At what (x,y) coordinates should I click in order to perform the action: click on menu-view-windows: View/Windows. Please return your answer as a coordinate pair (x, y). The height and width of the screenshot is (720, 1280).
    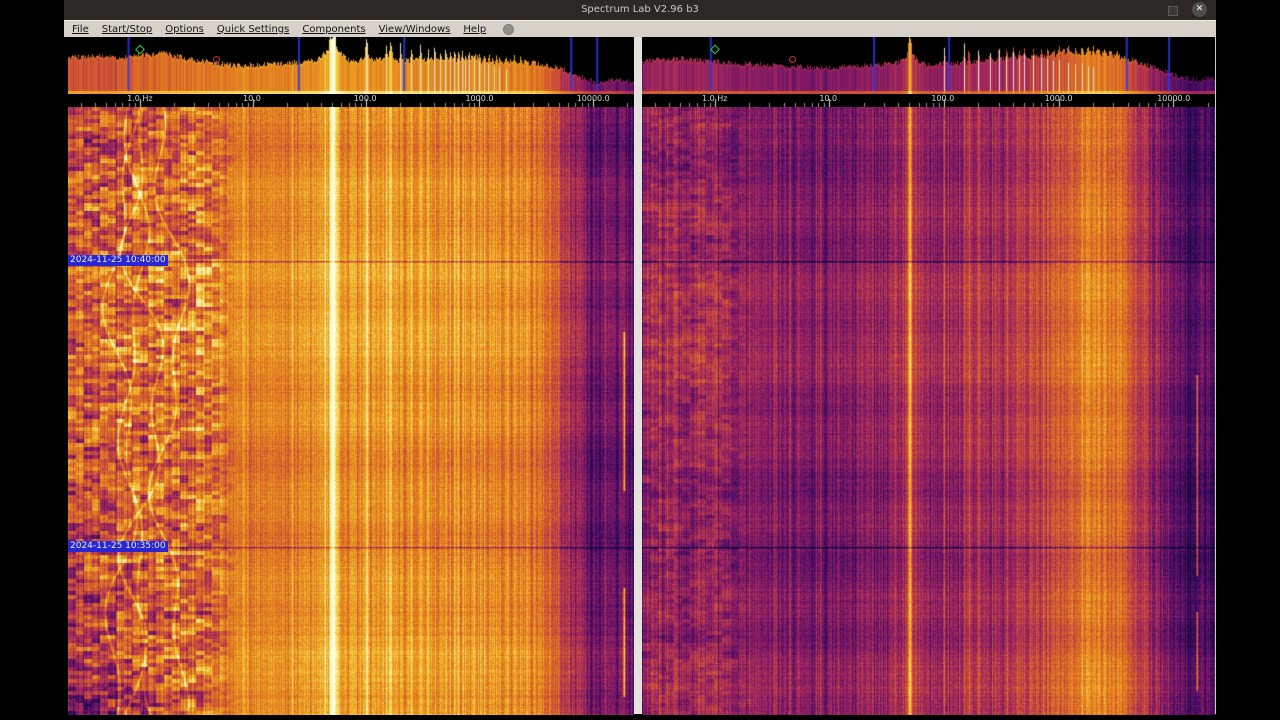
    Looking at the image, I should click on (414, 29).